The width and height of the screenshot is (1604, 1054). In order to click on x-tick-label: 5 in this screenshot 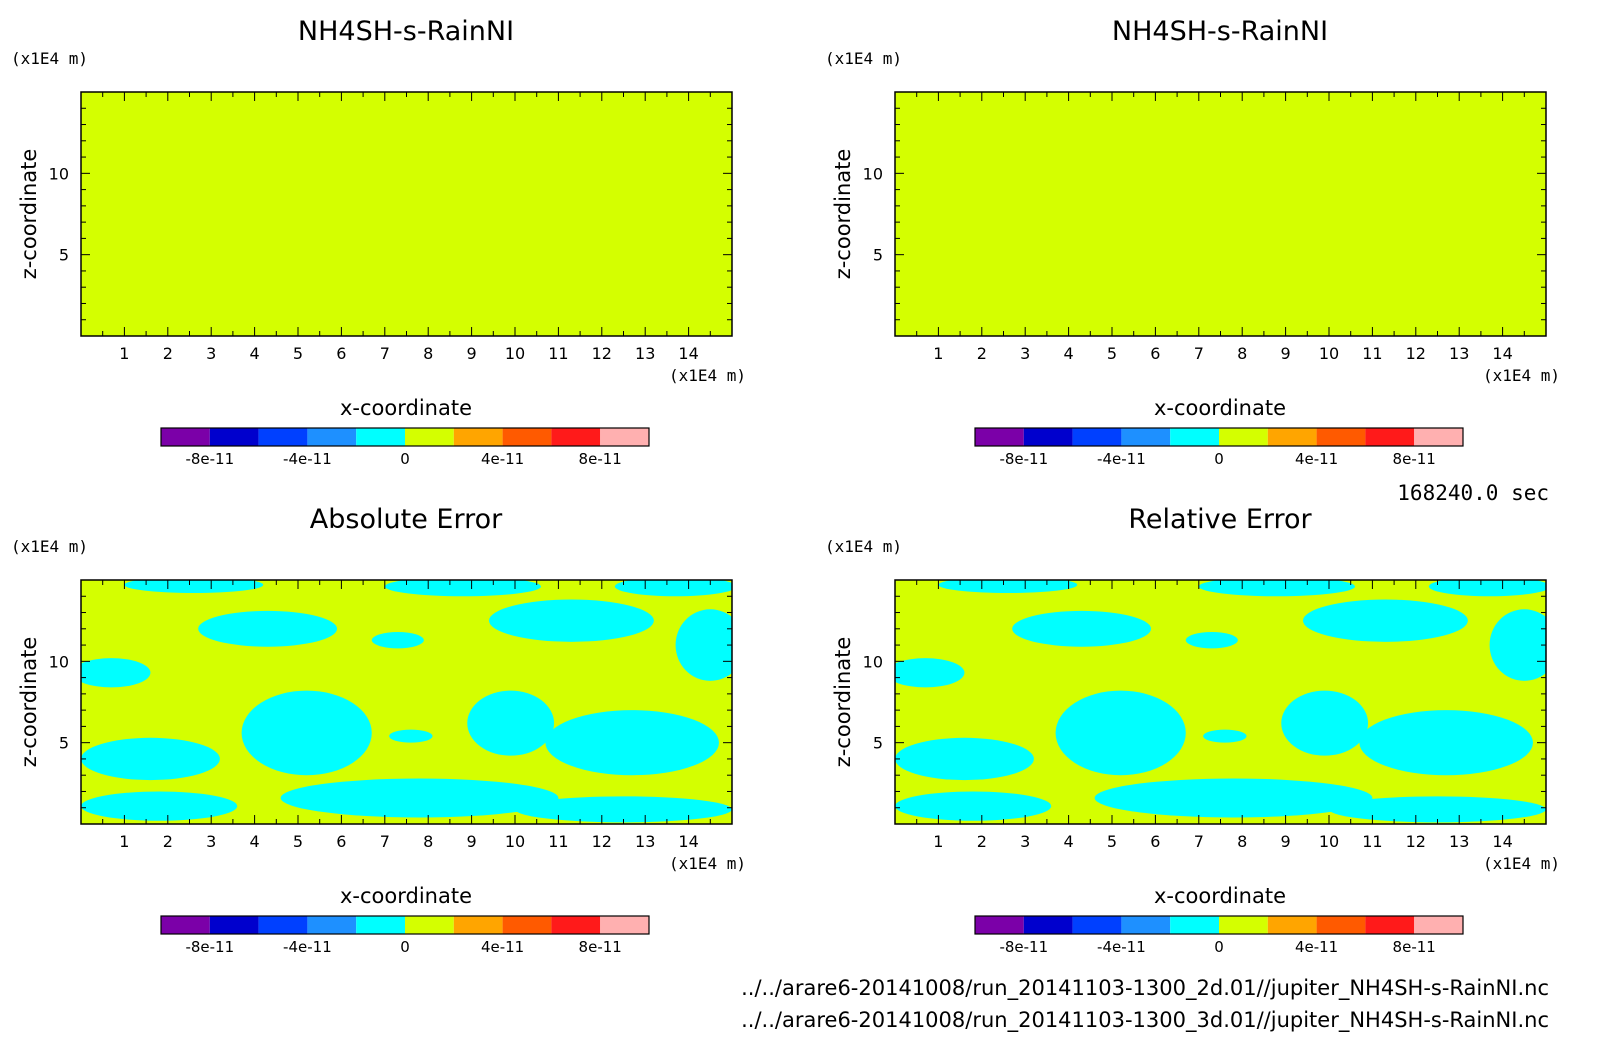, I will do `click(1112, 841)`.